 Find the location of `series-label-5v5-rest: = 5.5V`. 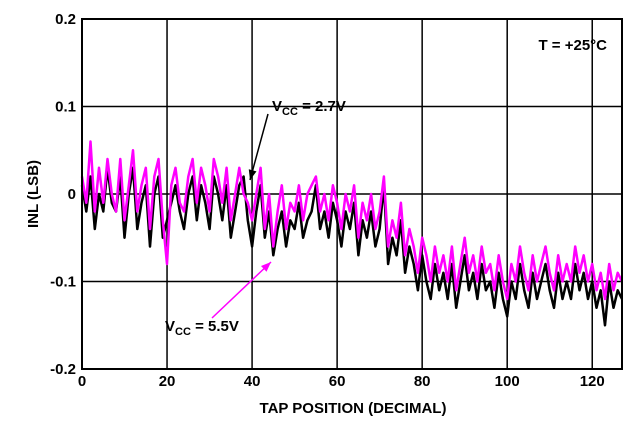

series-label-5v5-rest: = 5.5V is located at coordinates (215, 326).